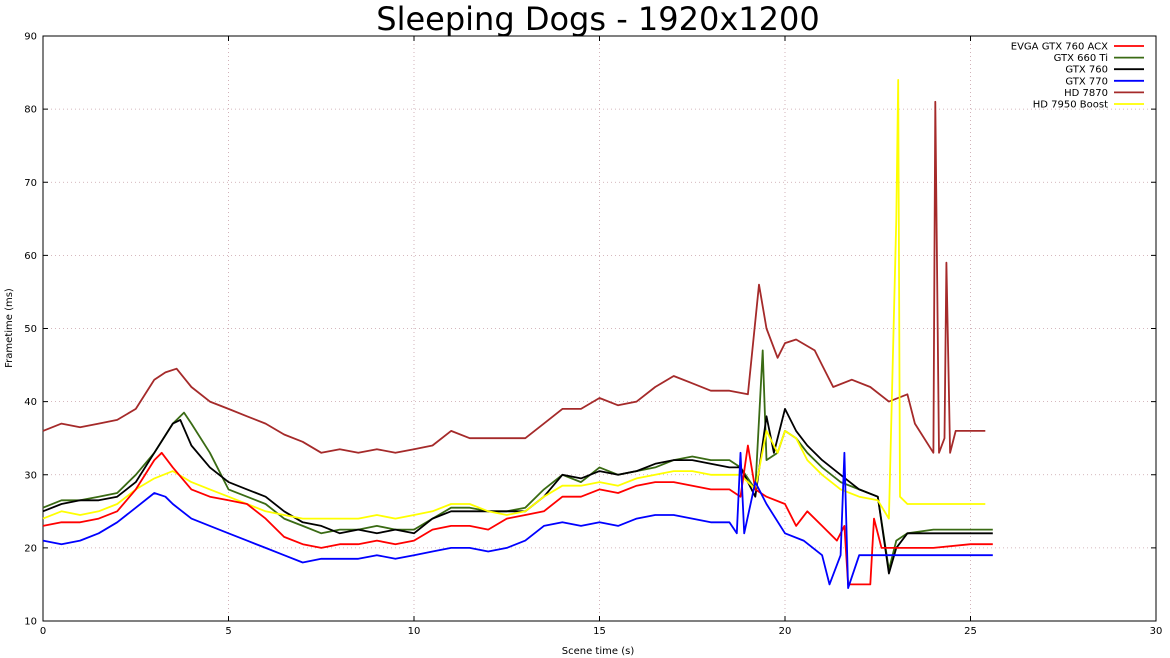  What do you see at coordinates (228, 631) in the screenshot?
I see `x-tick-label: 5` at bounding box center [228, 631].